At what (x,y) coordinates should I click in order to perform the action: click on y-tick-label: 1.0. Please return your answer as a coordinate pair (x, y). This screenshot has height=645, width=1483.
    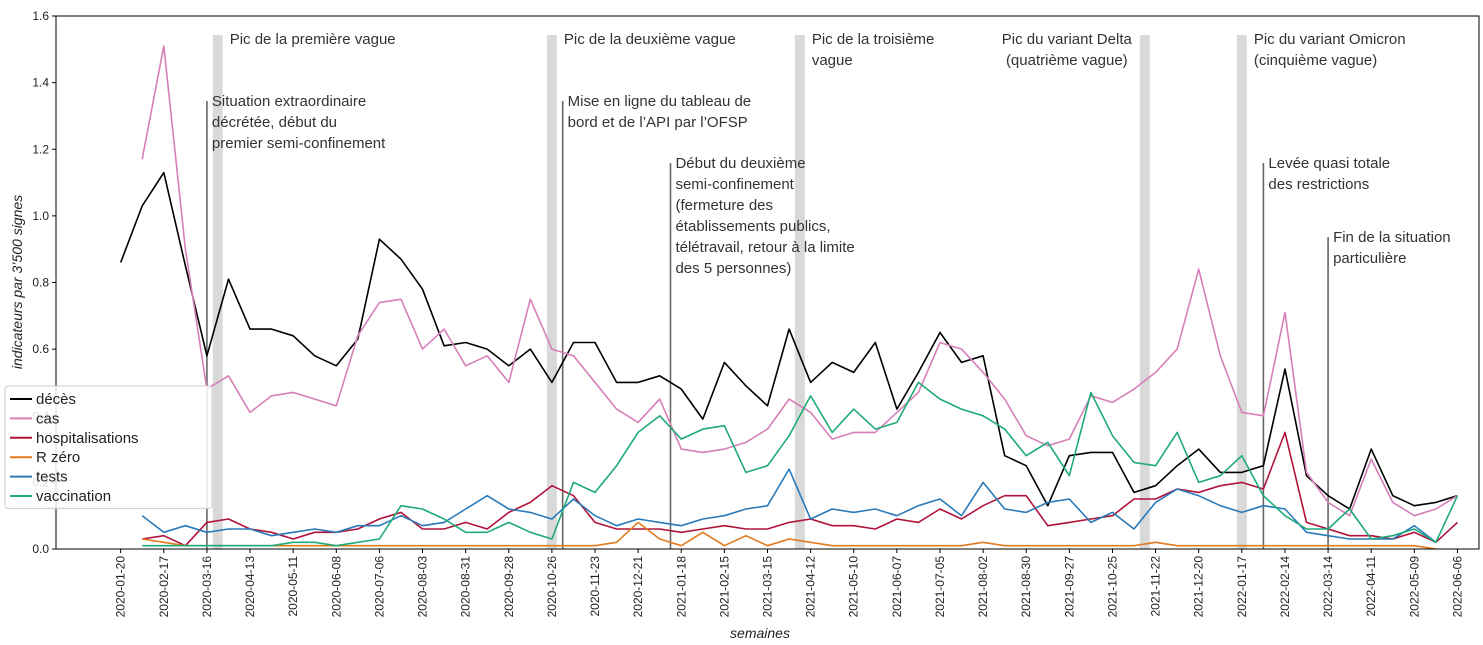
    Looking at the image, I should click on (40, 216).